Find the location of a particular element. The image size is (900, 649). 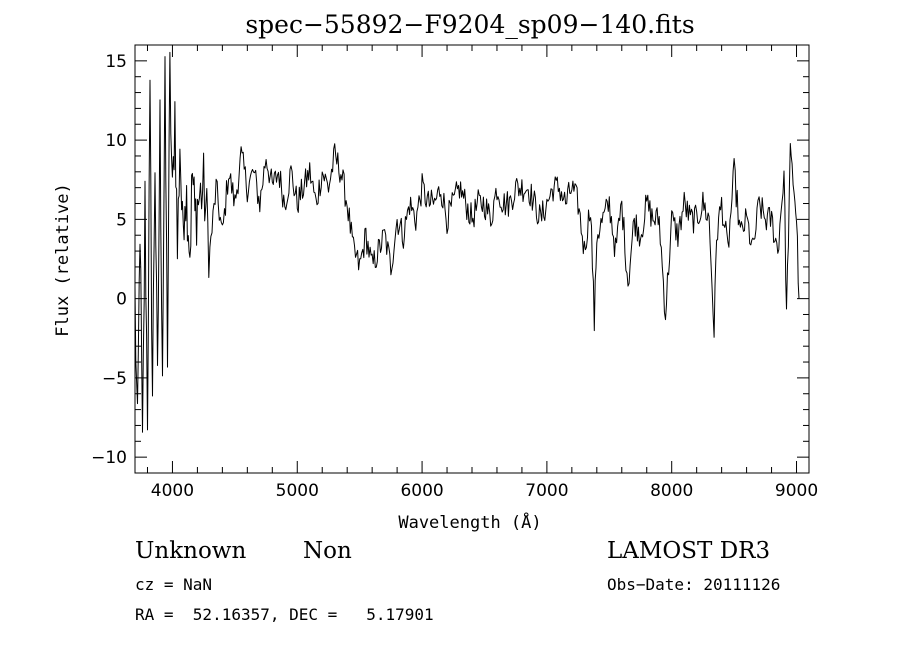

object-subclass-label: Non is located at coordinates (327, 551).